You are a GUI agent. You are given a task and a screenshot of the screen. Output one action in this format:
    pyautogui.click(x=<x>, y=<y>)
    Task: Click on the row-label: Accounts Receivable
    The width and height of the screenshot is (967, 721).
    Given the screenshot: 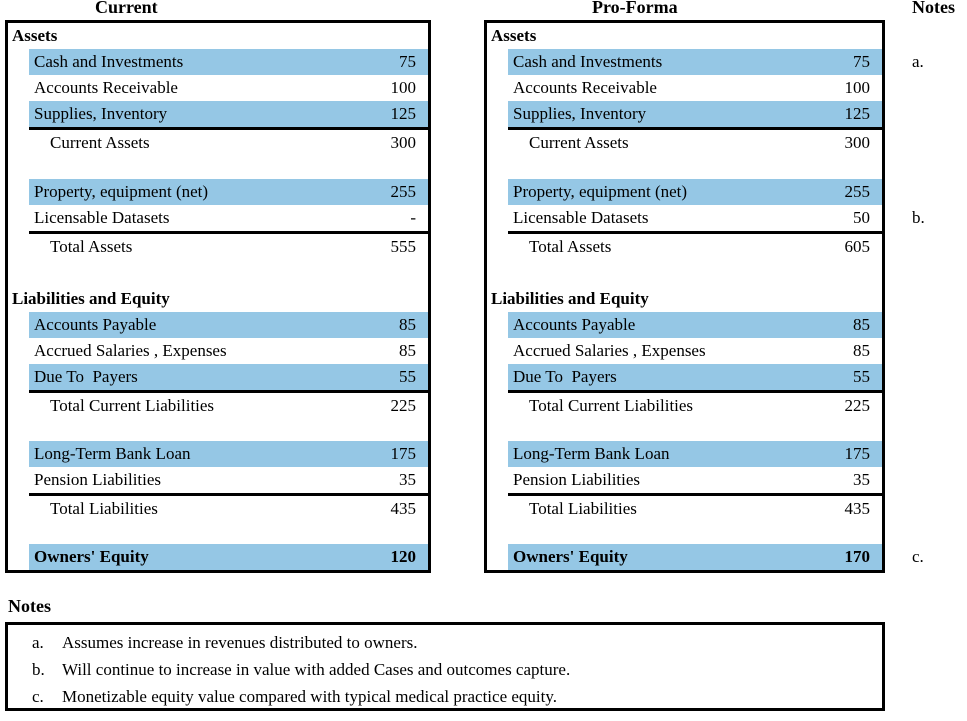 What is the action you would take?
    pyautogui.click(x=585, y=87)
    